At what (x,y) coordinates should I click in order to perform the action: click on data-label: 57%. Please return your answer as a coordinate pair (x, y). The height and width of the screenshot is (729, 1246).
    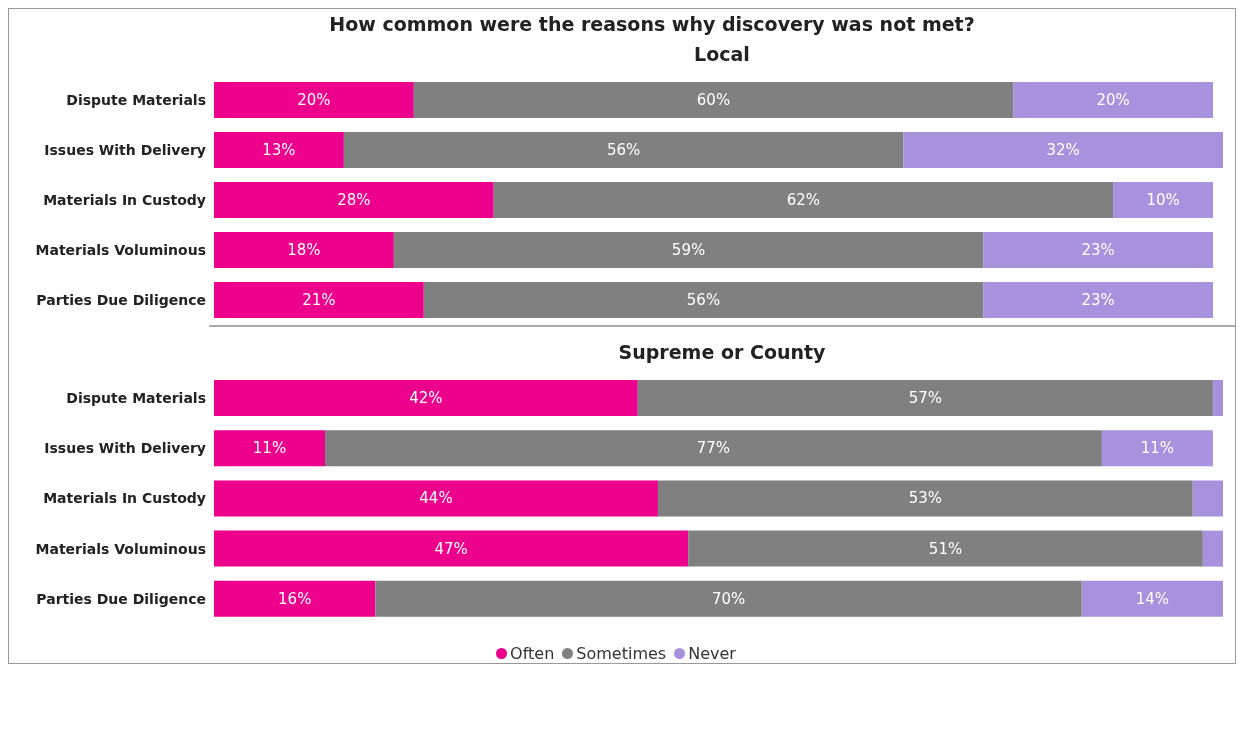
    Looking at the image, I should click on (925, 398).